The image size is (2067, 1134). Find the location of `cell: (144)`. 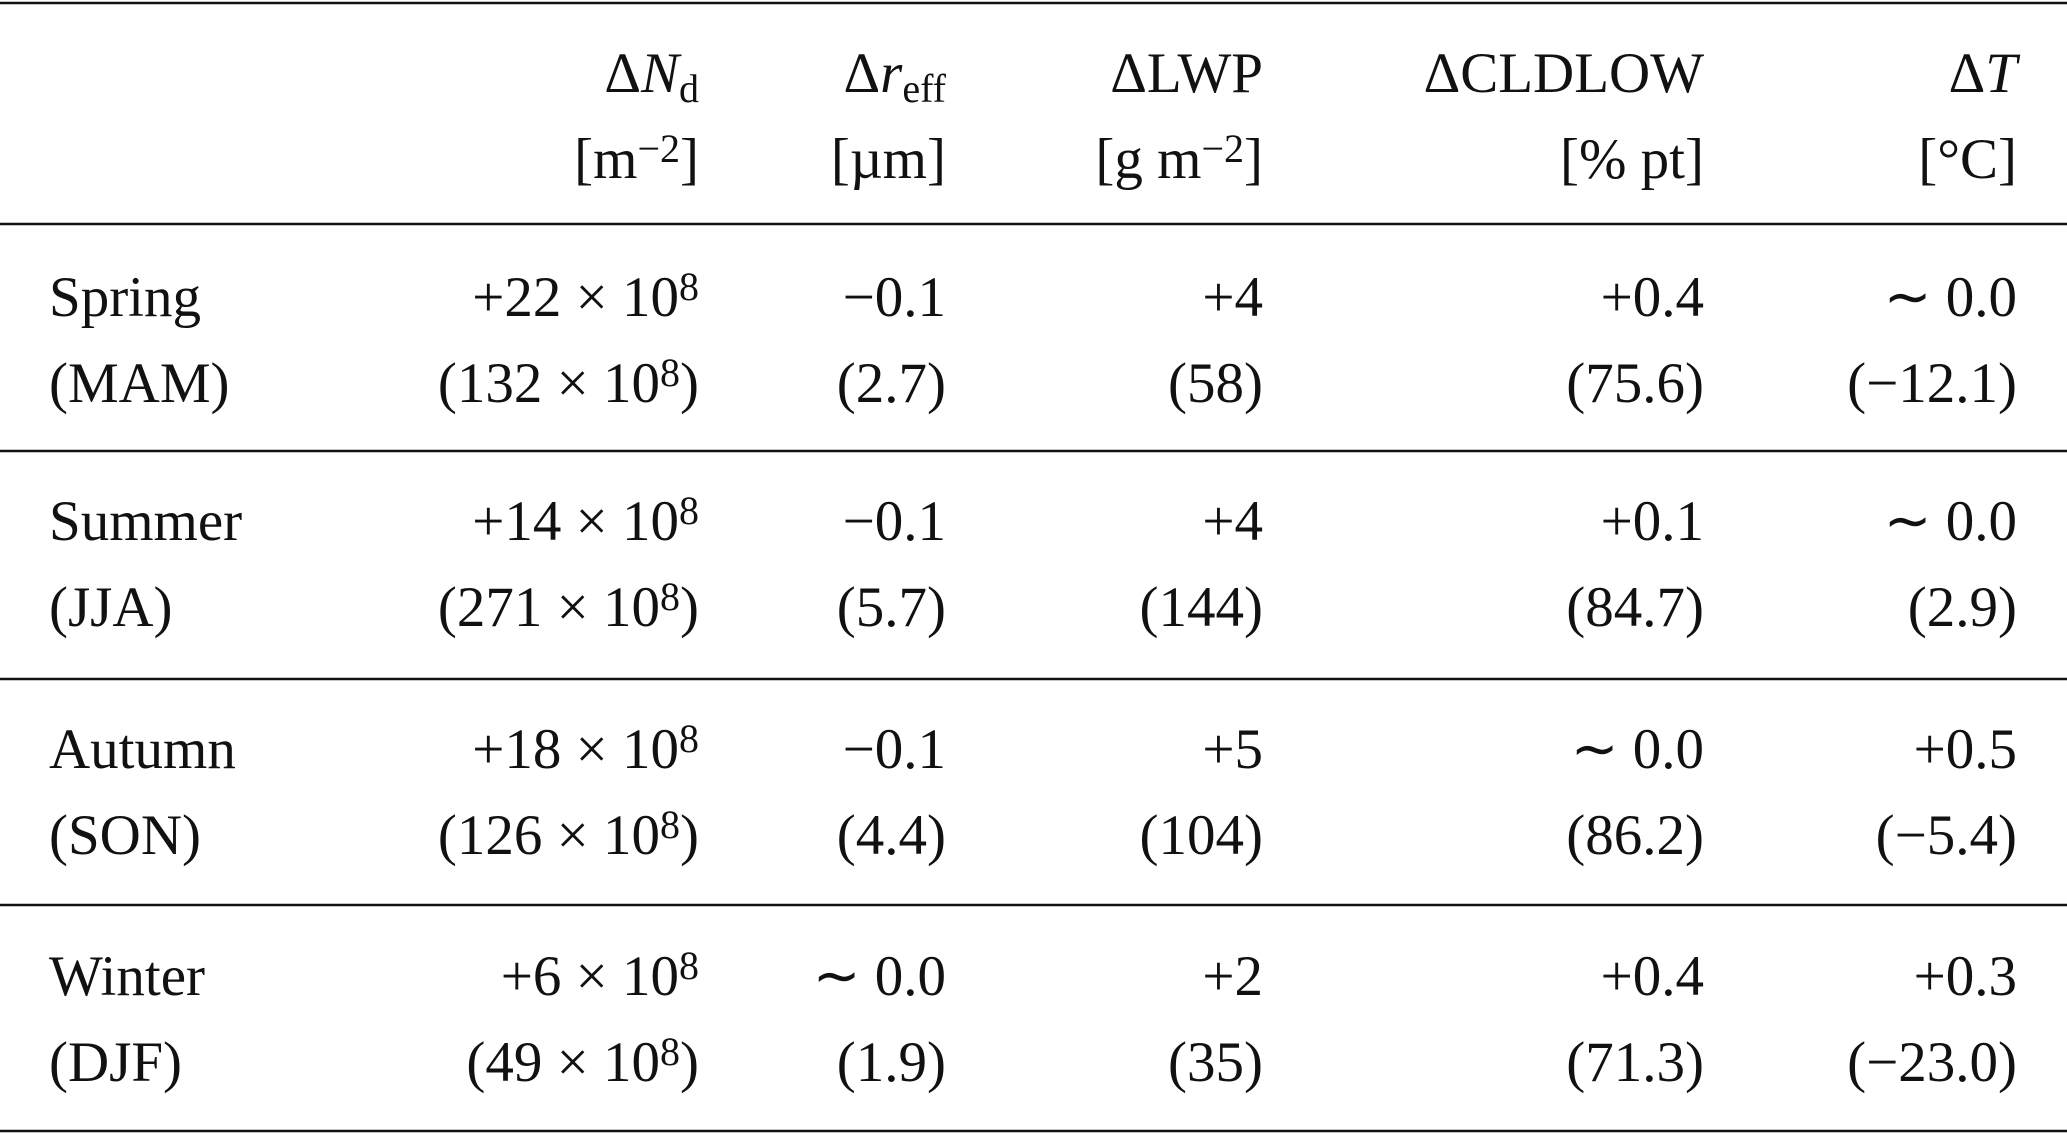

cell: (144) is located at coordinates (1201, 607).